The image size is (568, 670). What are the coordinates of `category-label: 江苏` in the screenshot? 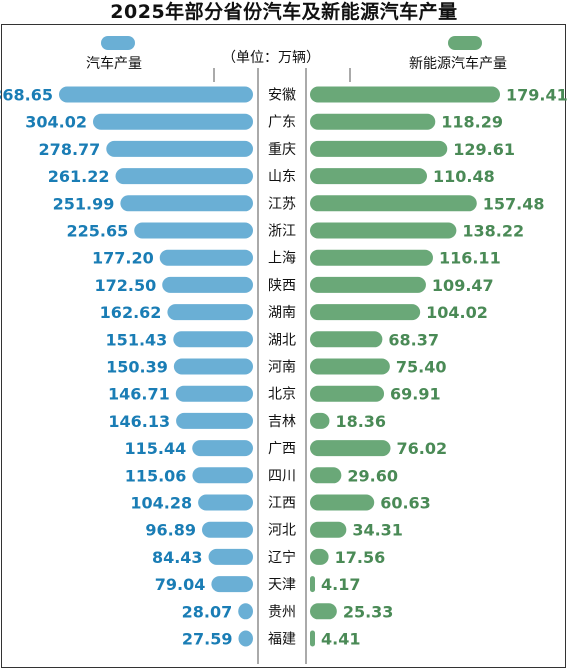 It's located at (282, 204).